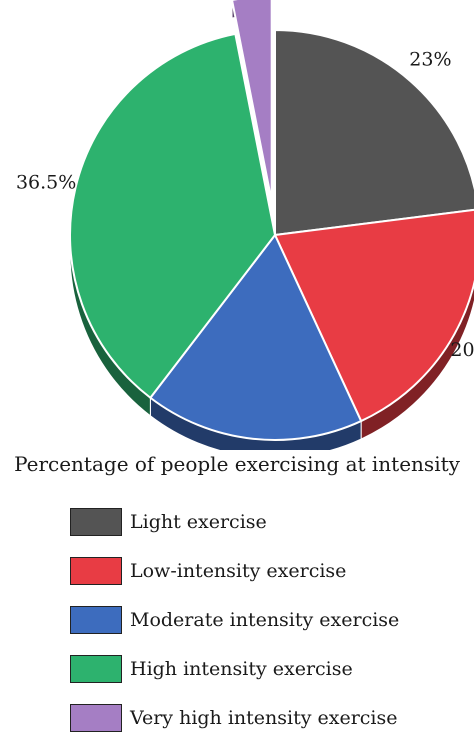 This screenshot has width=474, height=745. I want to click on legend-item-moderate-intensity: Moderate intensity exercise, so click(270, 620).